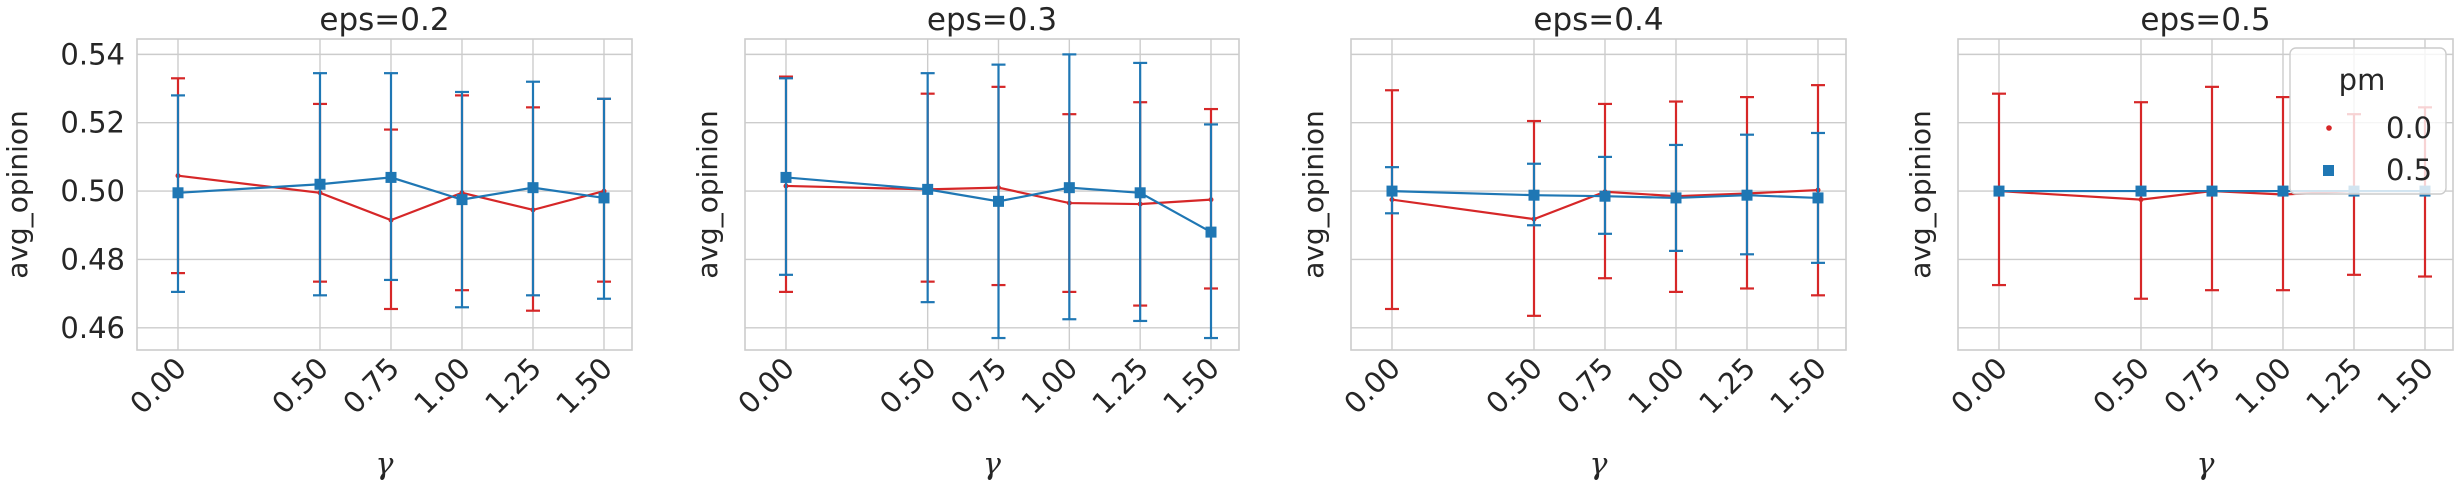 This screenshot has width=2464, height=489. I want to click on legend-box, so click(2368, 121).